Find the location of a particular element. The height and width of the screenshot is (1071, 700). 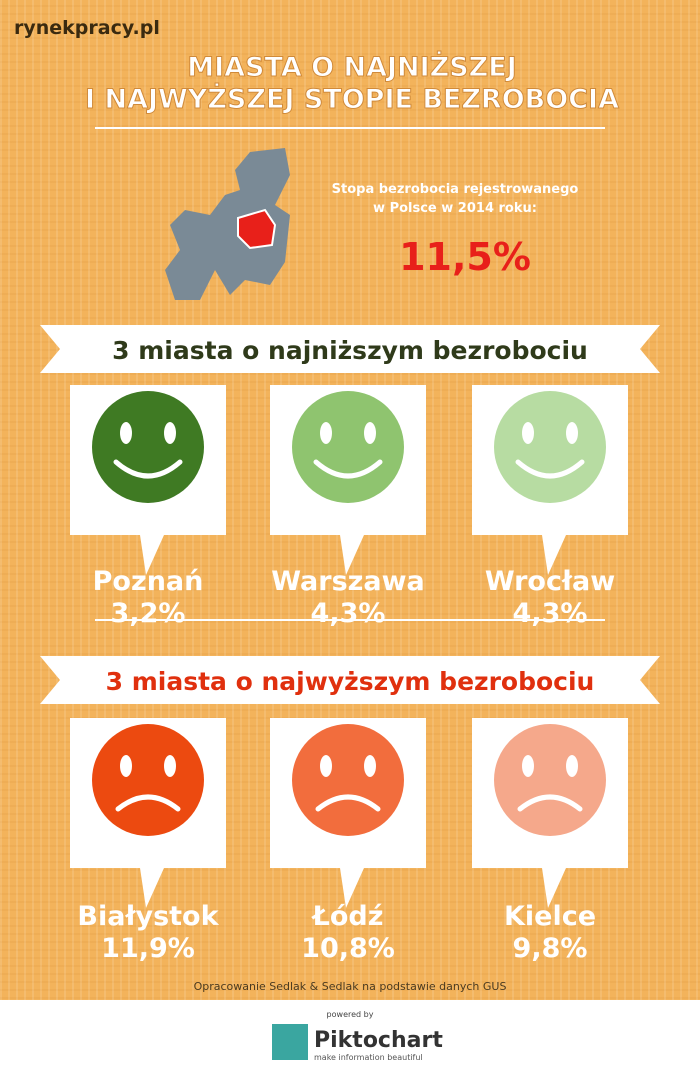

logo-icon is located at coordinates (290, 1042).